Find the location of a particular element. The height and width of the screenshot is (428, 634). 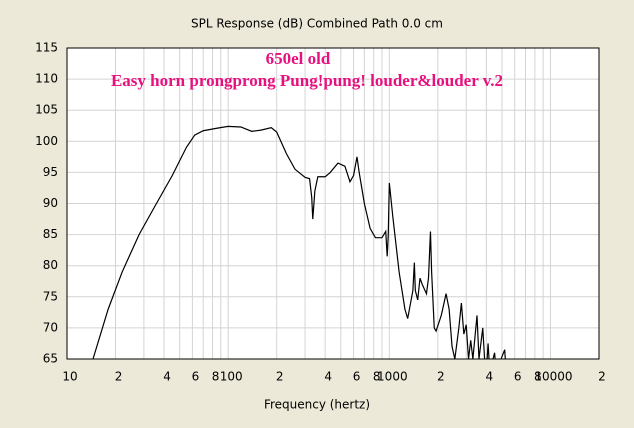

y-tick-label: 75 is located at coordinates (50, 296).